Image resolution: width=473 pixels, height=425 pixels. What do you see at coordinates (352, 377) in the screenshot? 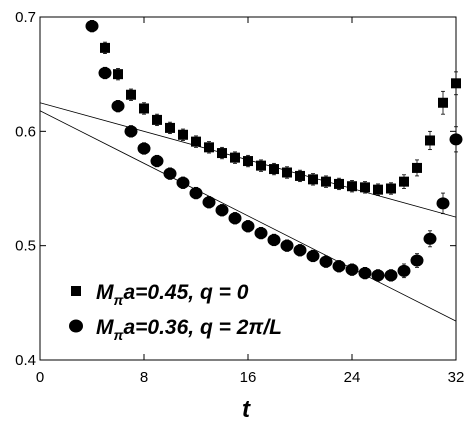
I see `x-tick-label: 24` at bounding box center [352, 377].